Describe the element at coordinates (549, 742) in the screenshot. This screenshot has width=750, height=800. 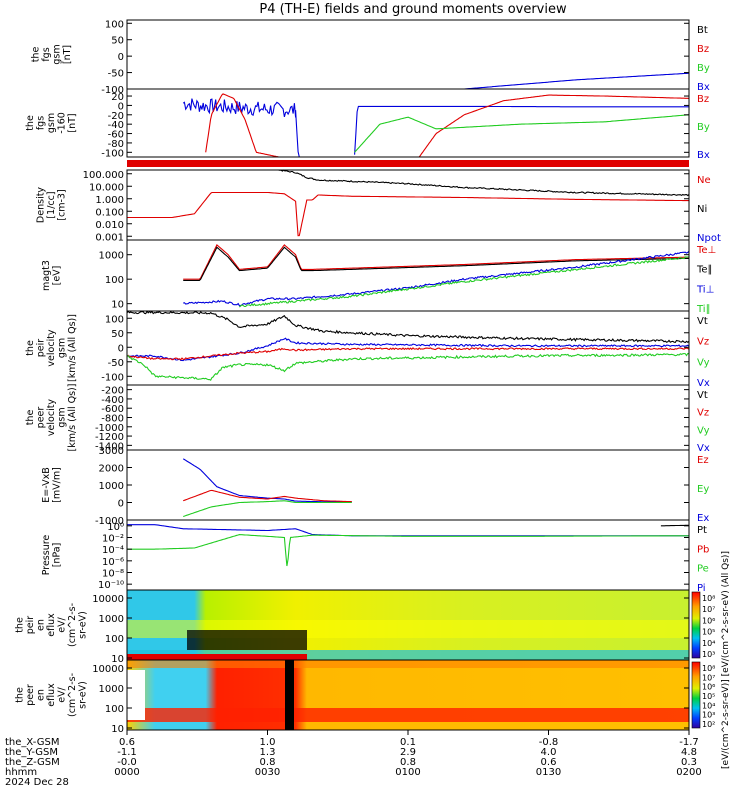
I see `x-tick-label: -0.8` at that location.